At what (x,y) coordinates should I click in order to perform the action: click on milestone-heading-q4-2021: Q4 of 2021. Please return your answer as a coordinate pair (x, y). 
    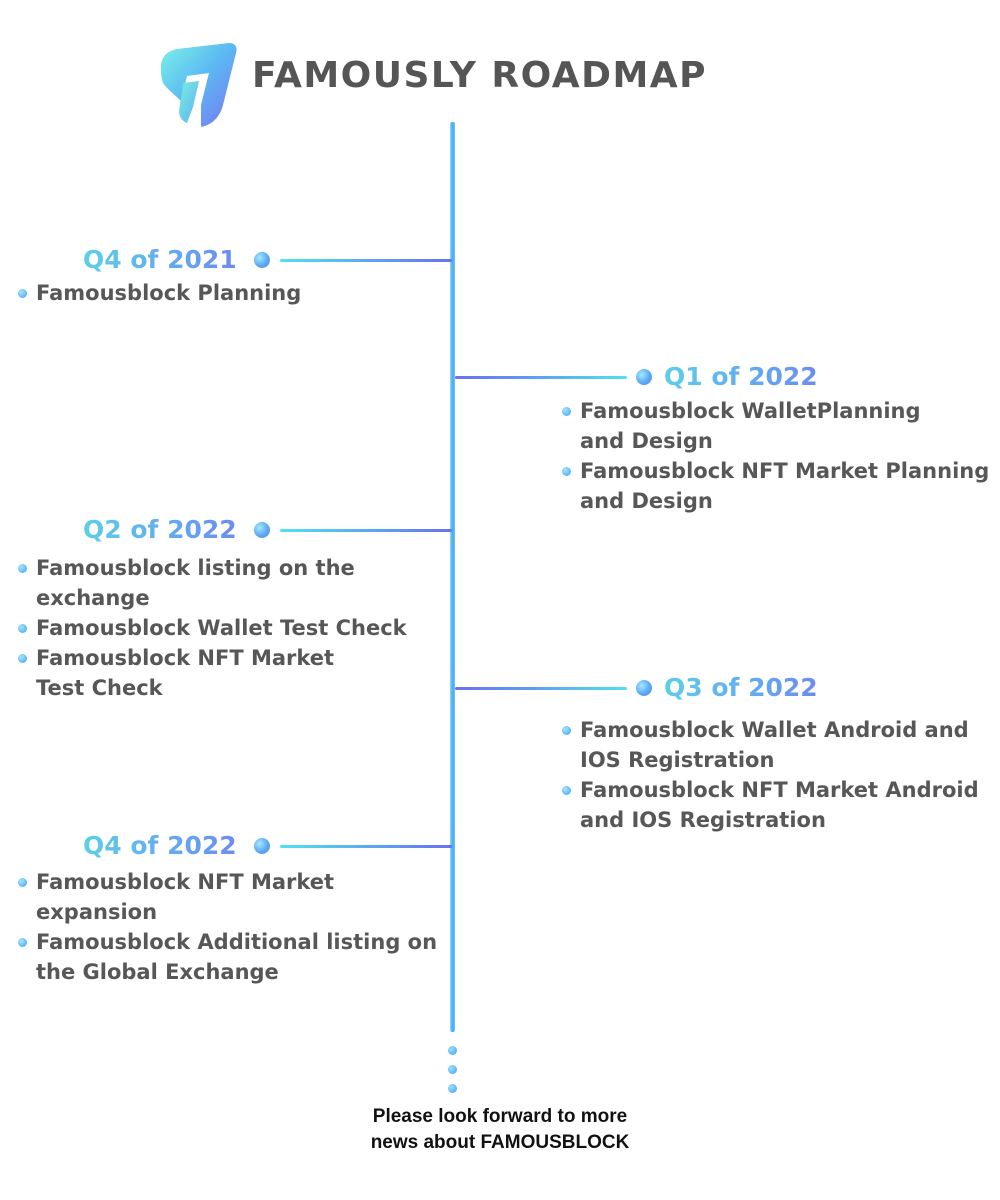
    Looking at the image, I should click on (160, 259).